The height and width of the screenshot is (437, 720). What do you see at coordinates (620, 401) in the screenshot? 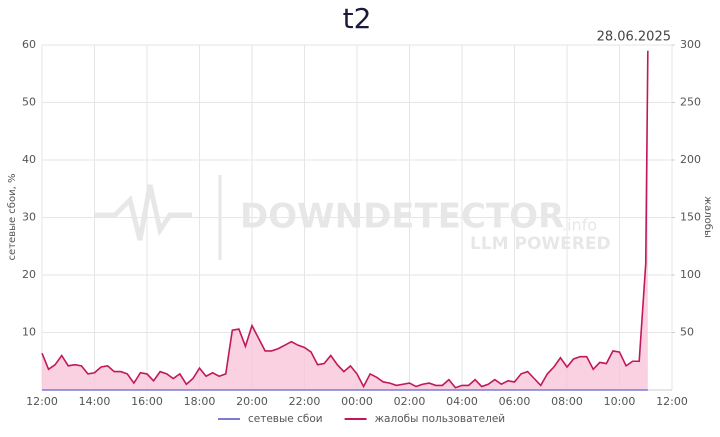
I see `x-tick-label: 10:00` at bounding box center [620, 401].